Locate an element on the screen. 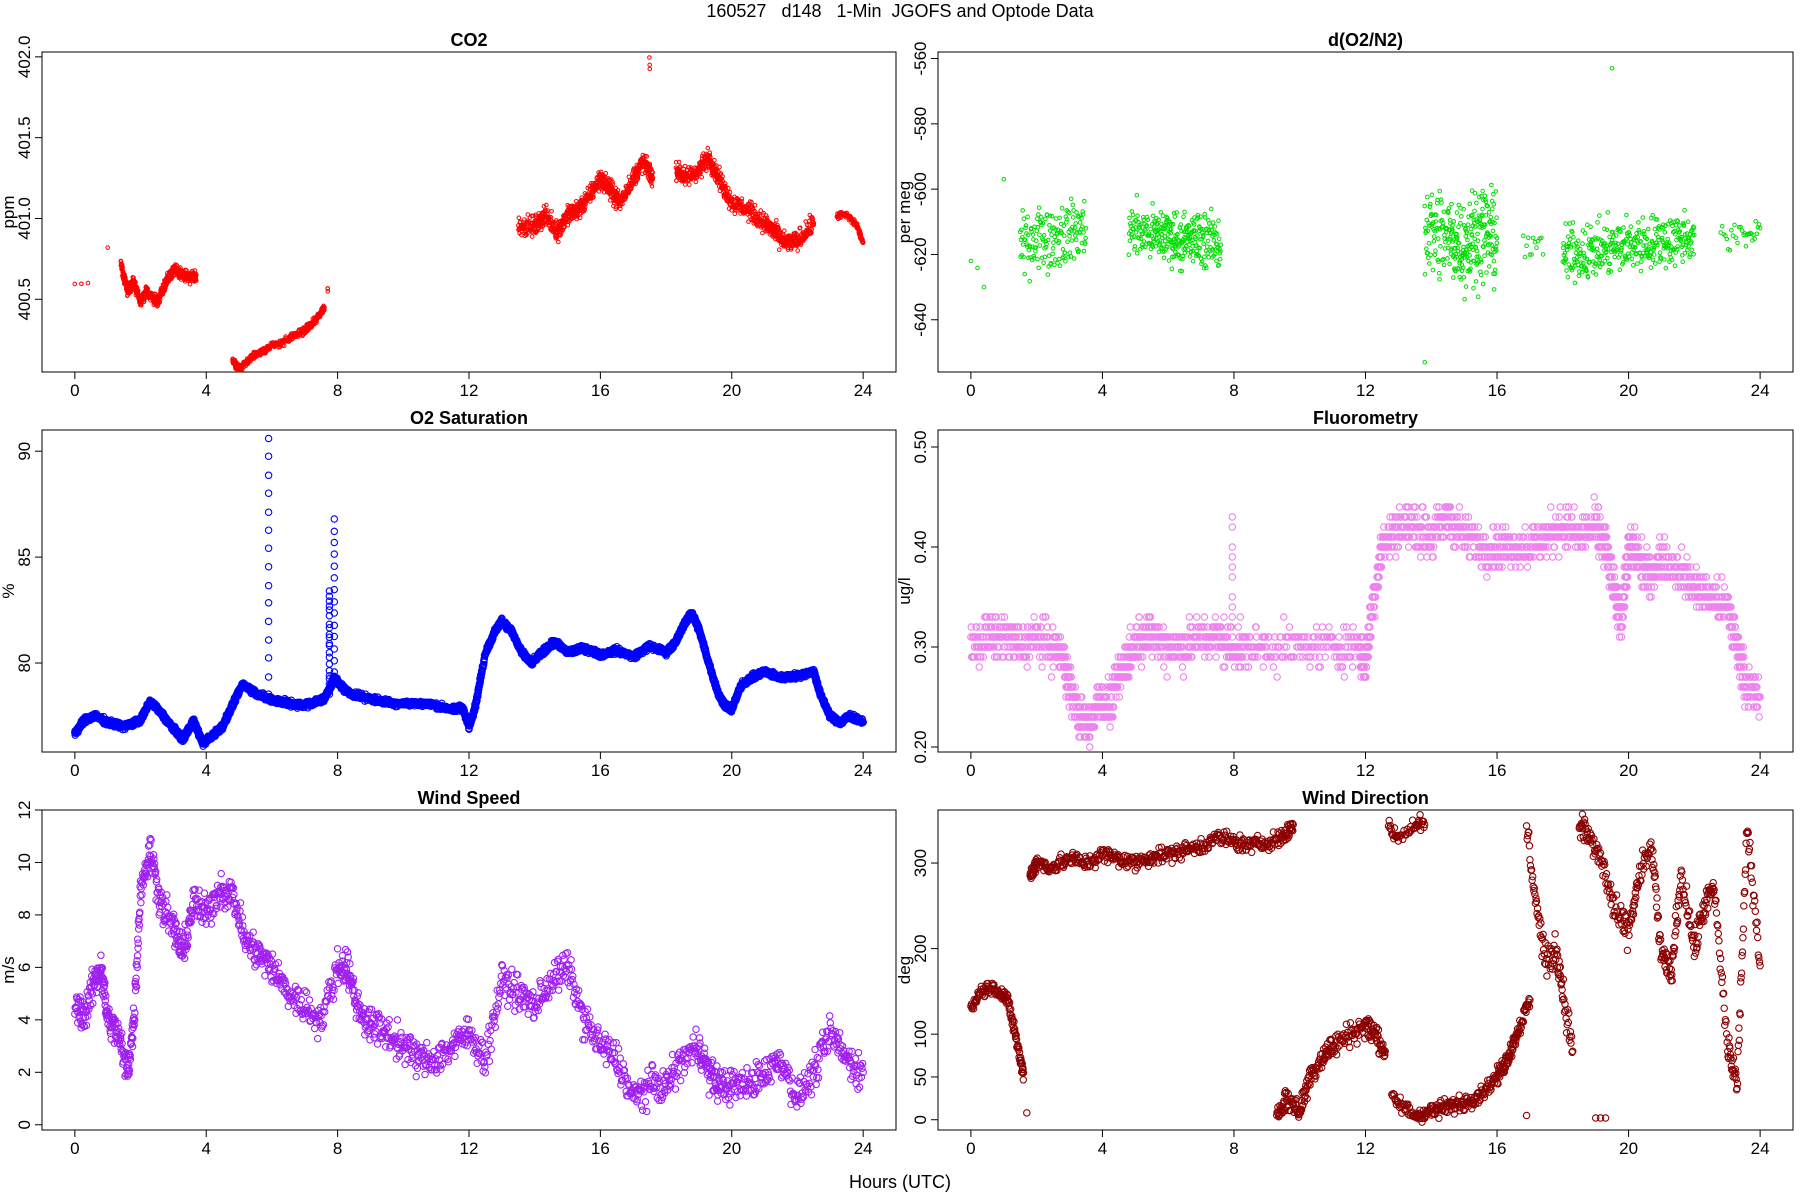 This screenshot has height=1200, width=1800. y-tick-label: -560 is located at coordinates (920, 59).